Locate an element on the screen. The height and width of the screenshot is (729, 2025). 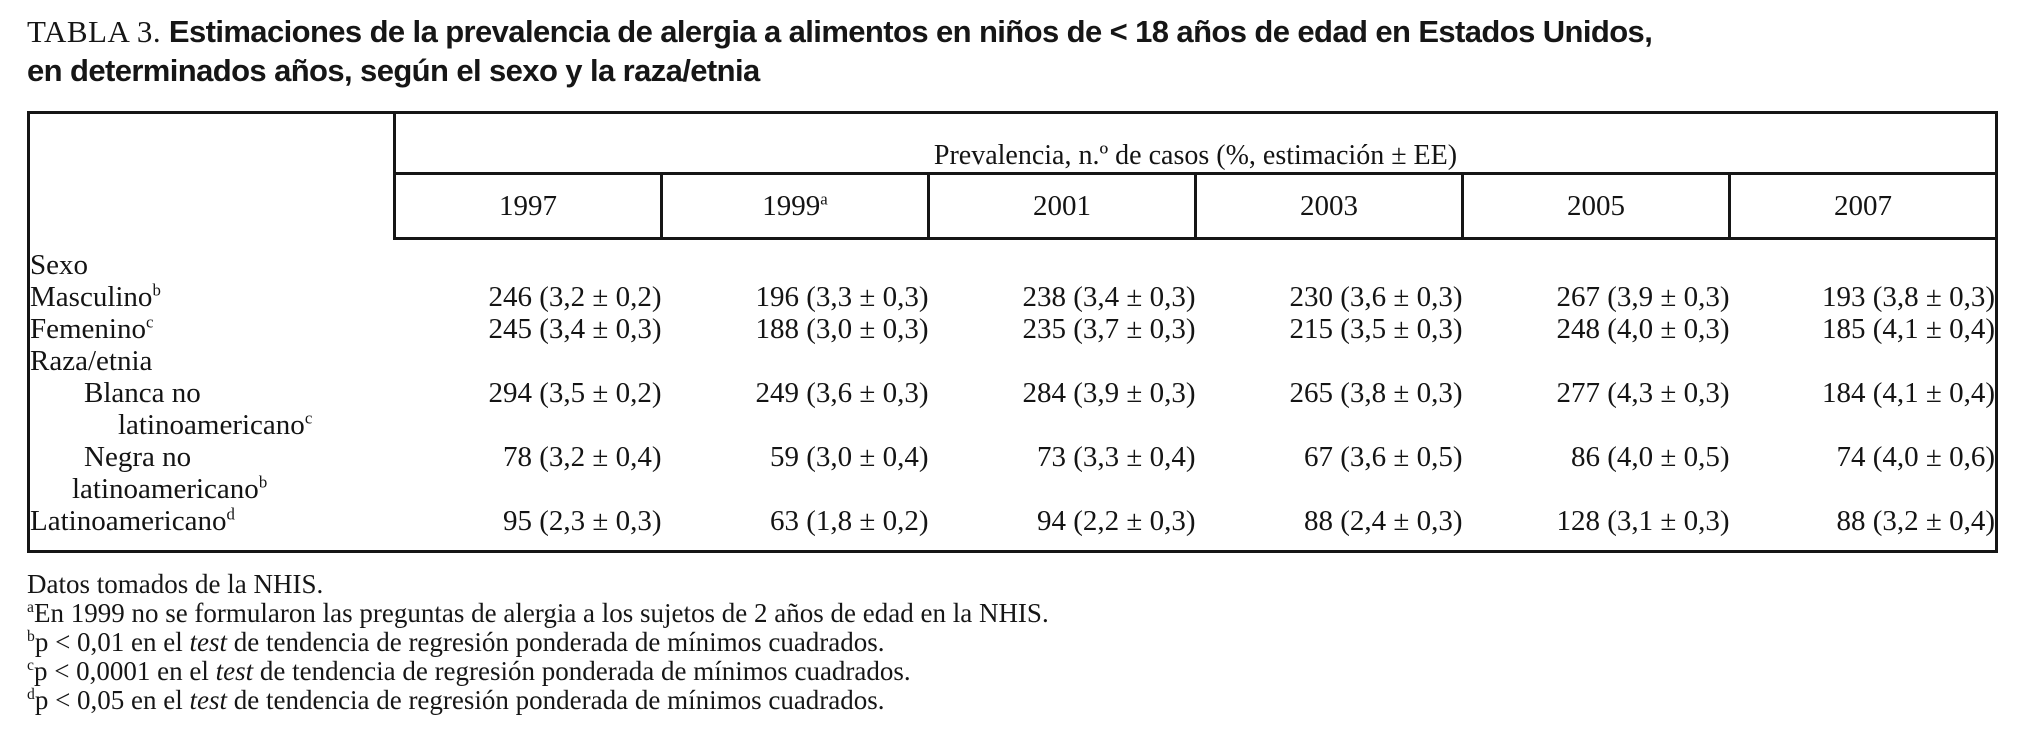
footnote-text: p < 0,01 en el is located at coordinates (112, 642).